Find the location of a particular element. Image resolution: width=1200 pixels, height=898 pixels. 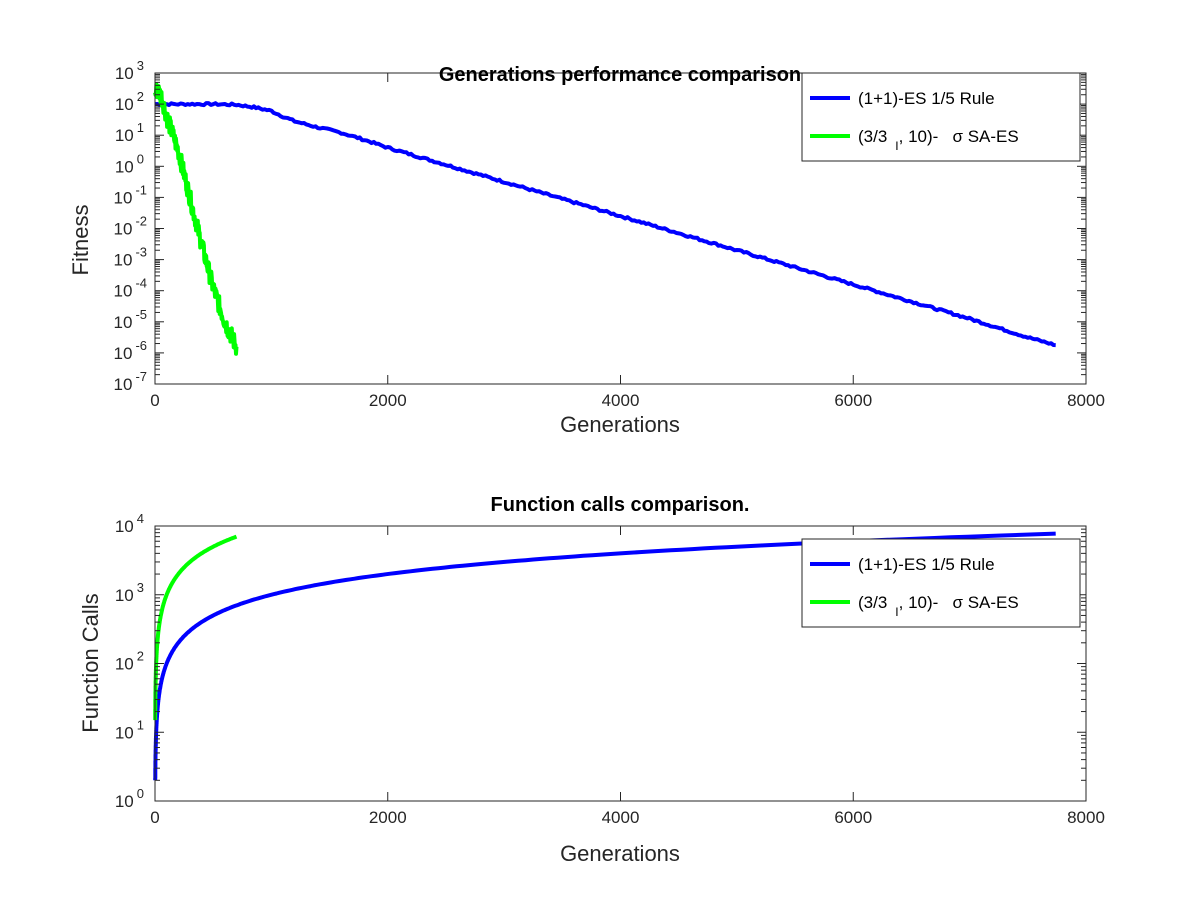

fitness-legend-label-2: (3/3 I, 10)- σ SA-ES is located at coordinates (938, 140).